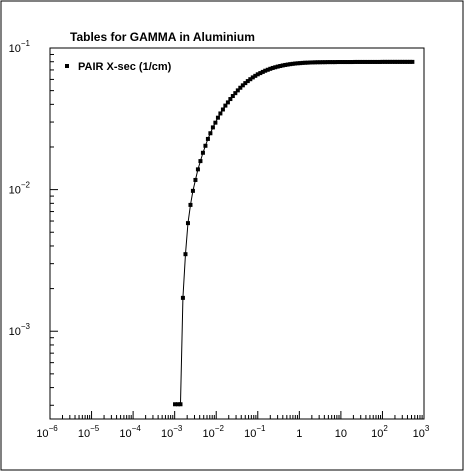  I want to click on legend: PAIR X-sec (1/cm), so click(118, 67).